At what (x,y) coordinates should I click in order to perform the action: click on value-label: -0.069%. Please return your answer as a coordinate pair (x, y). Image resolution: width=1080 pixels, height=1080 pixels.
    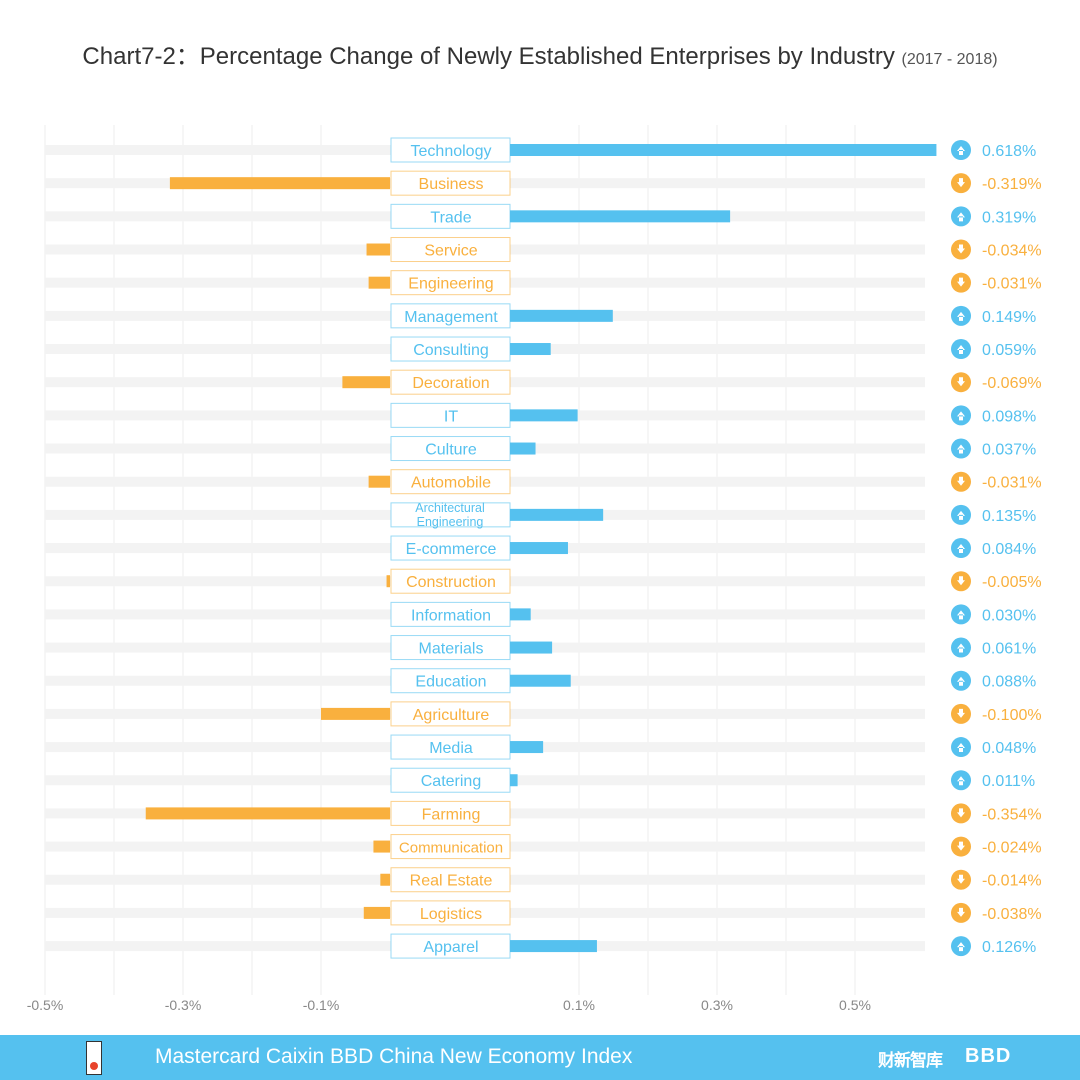
    Looking at the image, I should click on (1012, 383).